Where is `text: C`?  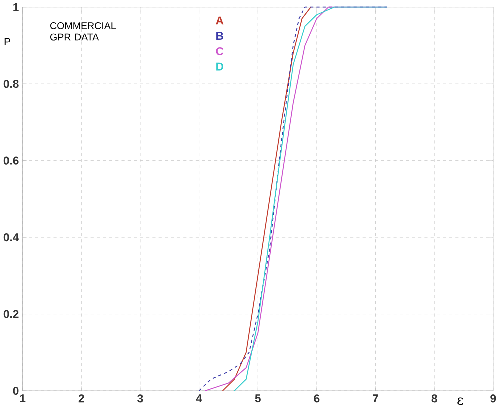 text: C is located at coordinates (220, 51).